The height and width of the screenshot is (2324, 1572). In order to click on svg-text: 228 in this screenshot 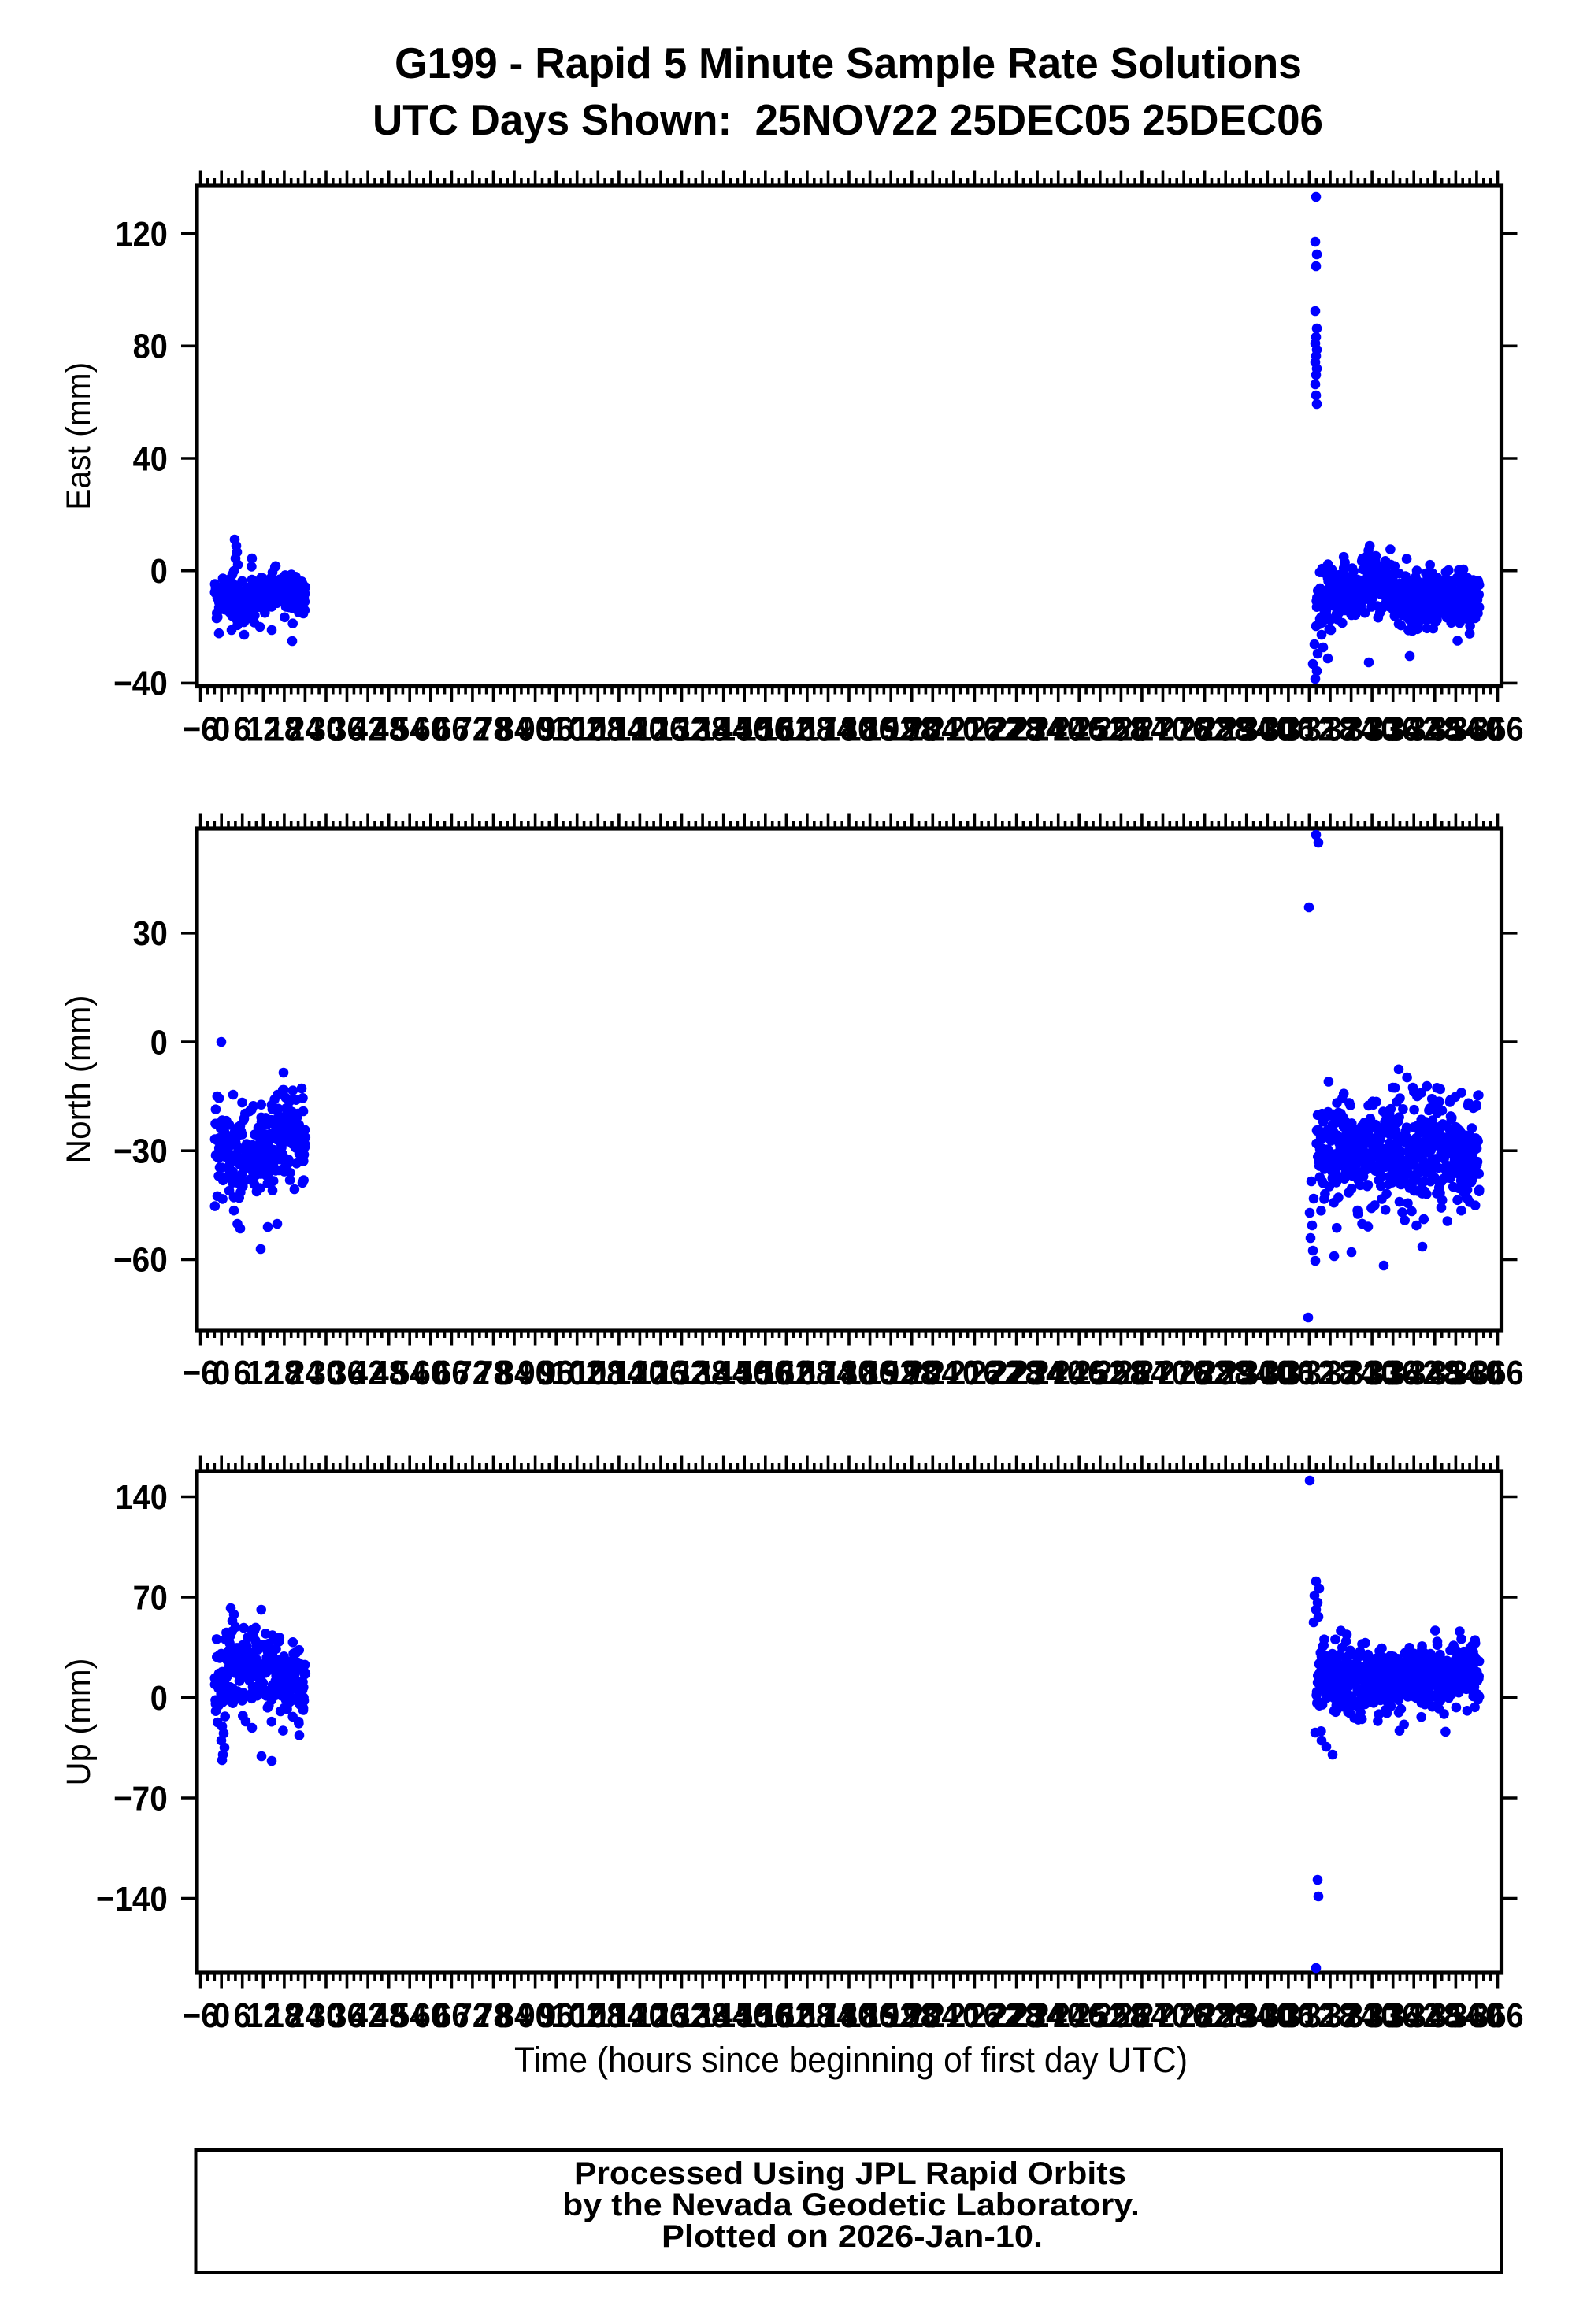, I will do `click(1016, 1373)`.